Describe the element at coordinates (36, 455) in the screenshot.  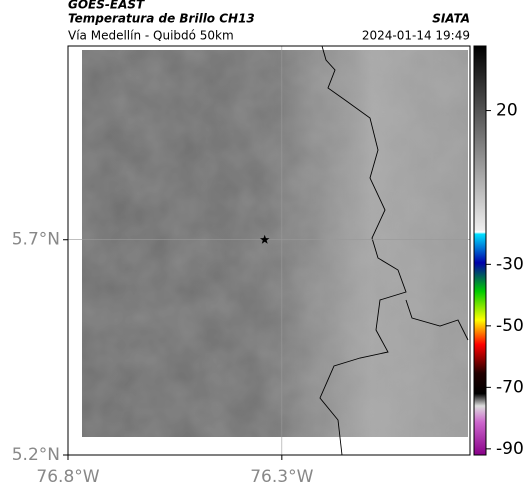
I see `y-tick-label: 5.2°N` at that location.